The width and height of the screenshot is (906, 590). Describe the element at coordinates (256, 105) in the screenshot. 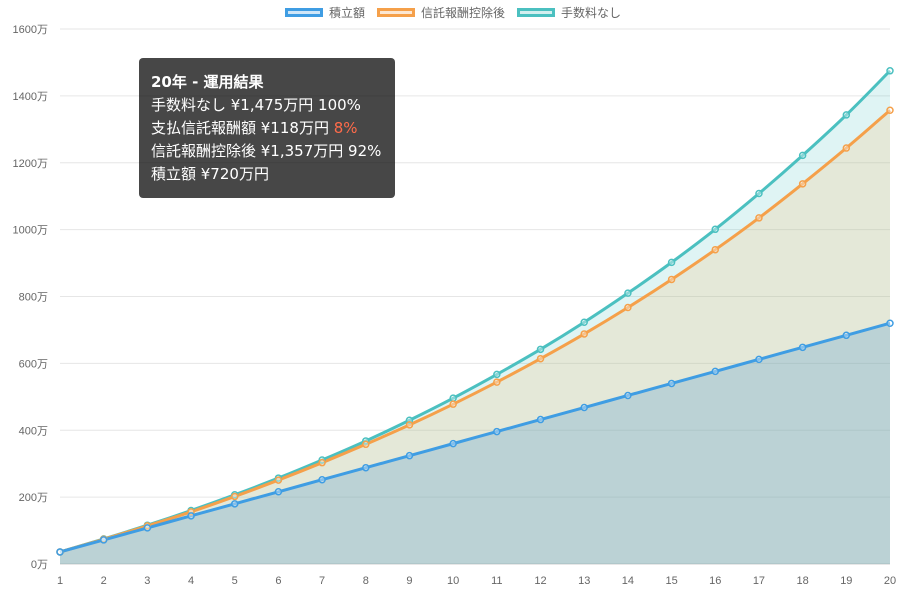

I see `tooltip-line-no-fee: 手数料なし ¥1,475万円 100%` at that location.